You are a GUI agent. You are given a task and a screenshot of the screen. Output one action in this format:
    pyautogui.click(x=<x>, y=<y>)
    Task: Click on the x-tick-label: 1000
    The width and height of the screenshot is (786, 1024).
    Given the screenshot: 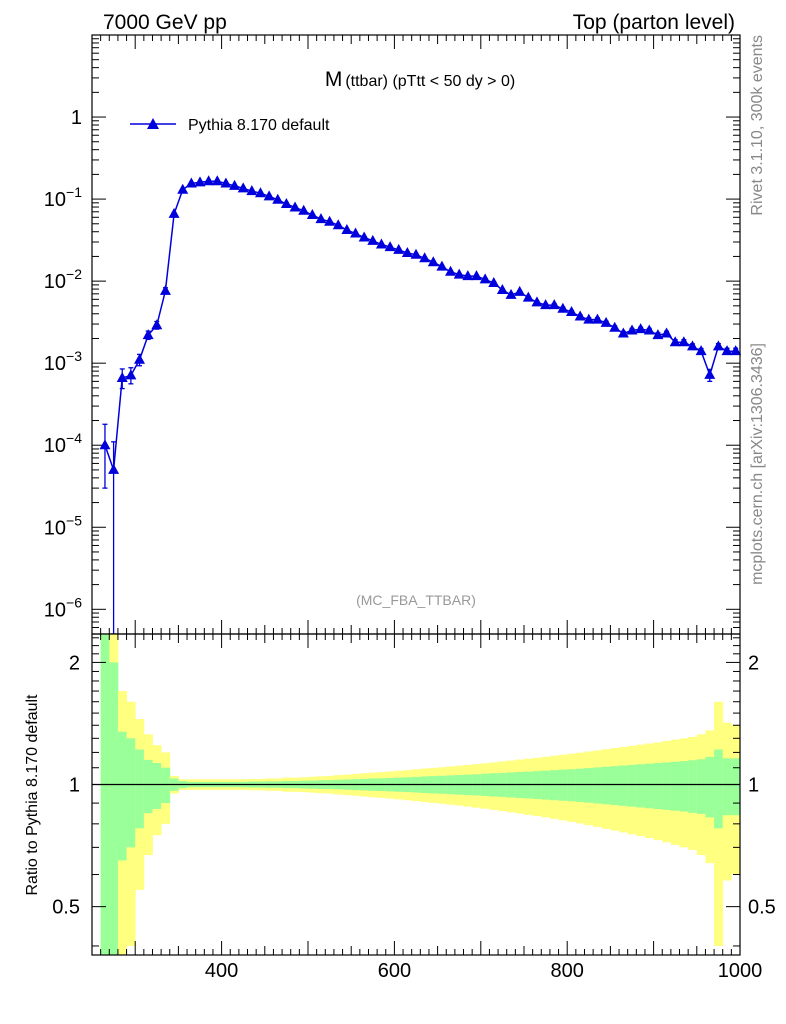 What is the action you would take?
    pyautogui.click(x=740, y=971)
    